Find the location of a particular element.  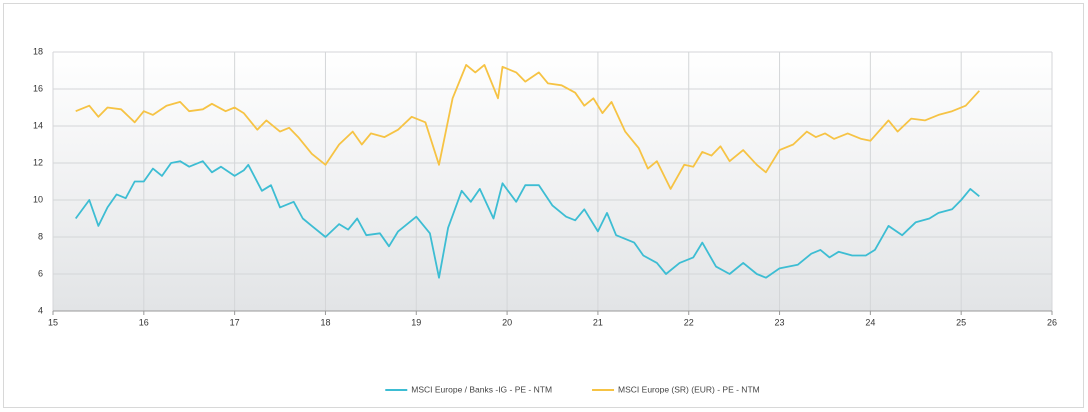

y-tick-label: 10 is located at coordinates (38, 199).